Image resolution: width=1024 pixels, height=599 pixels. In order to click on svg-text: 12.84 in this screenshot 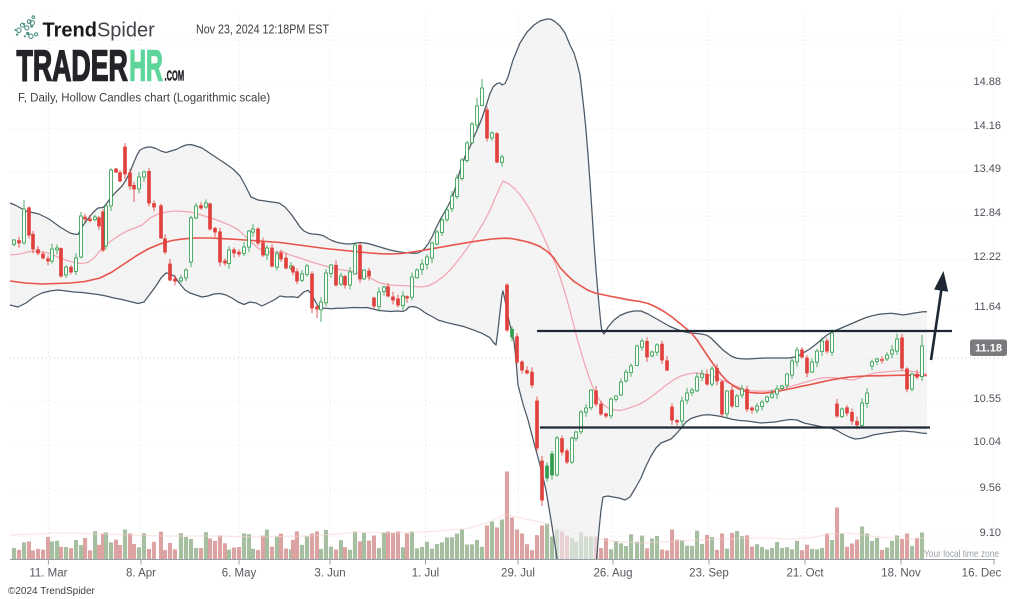, I will do `click(987, 213)`.